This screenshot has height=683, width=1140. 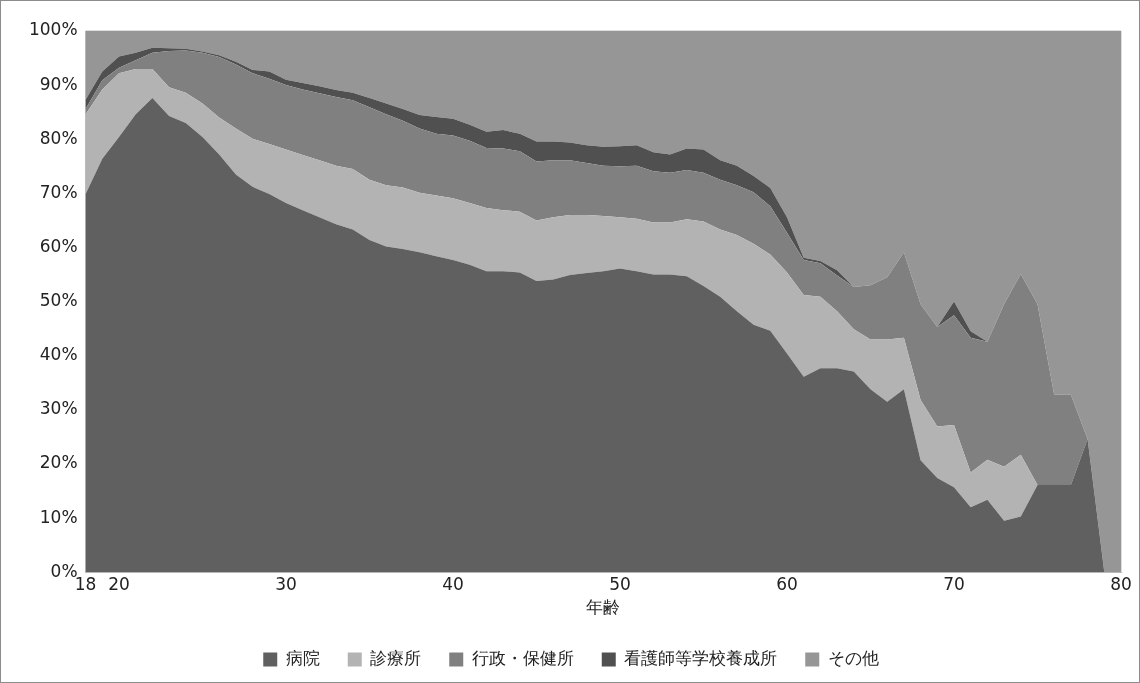 What do you see at coordinates (58, 462) in the screenshot?
I see `y-tick-label: 20%` at bounding box center [58, 462].